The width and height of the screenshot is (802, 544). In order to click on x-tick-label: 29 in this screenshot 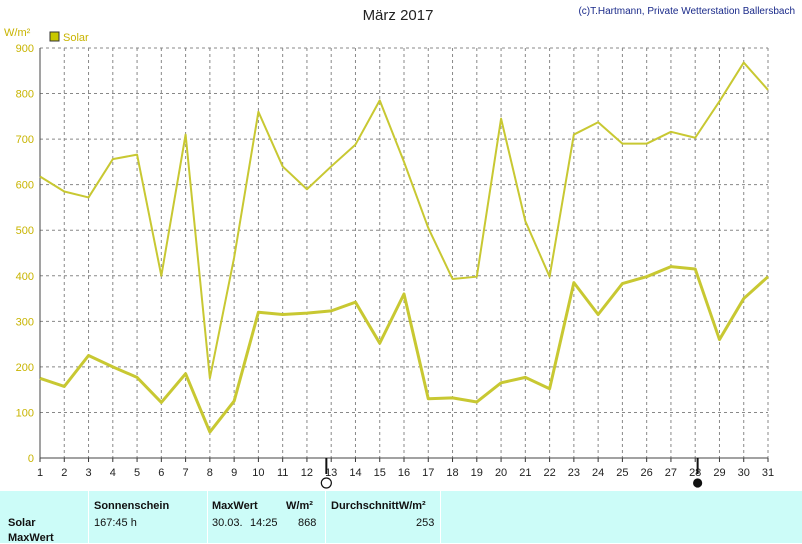, I will do `click(719, 473)`.